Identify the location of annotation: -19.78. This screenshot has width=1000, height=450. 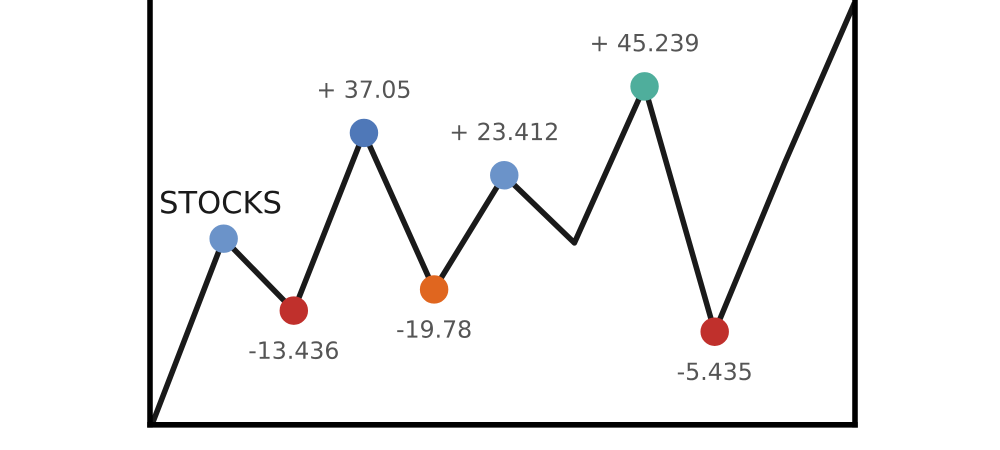
(434, 329).